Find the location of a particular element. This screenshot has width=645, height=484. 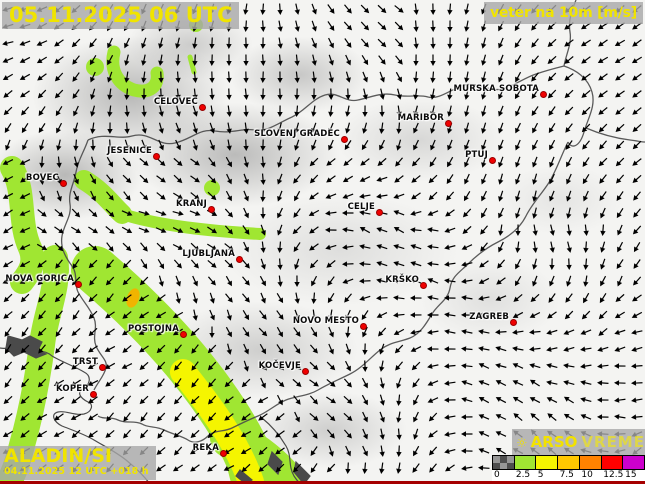

border-west is located at coordinates (83, 265).